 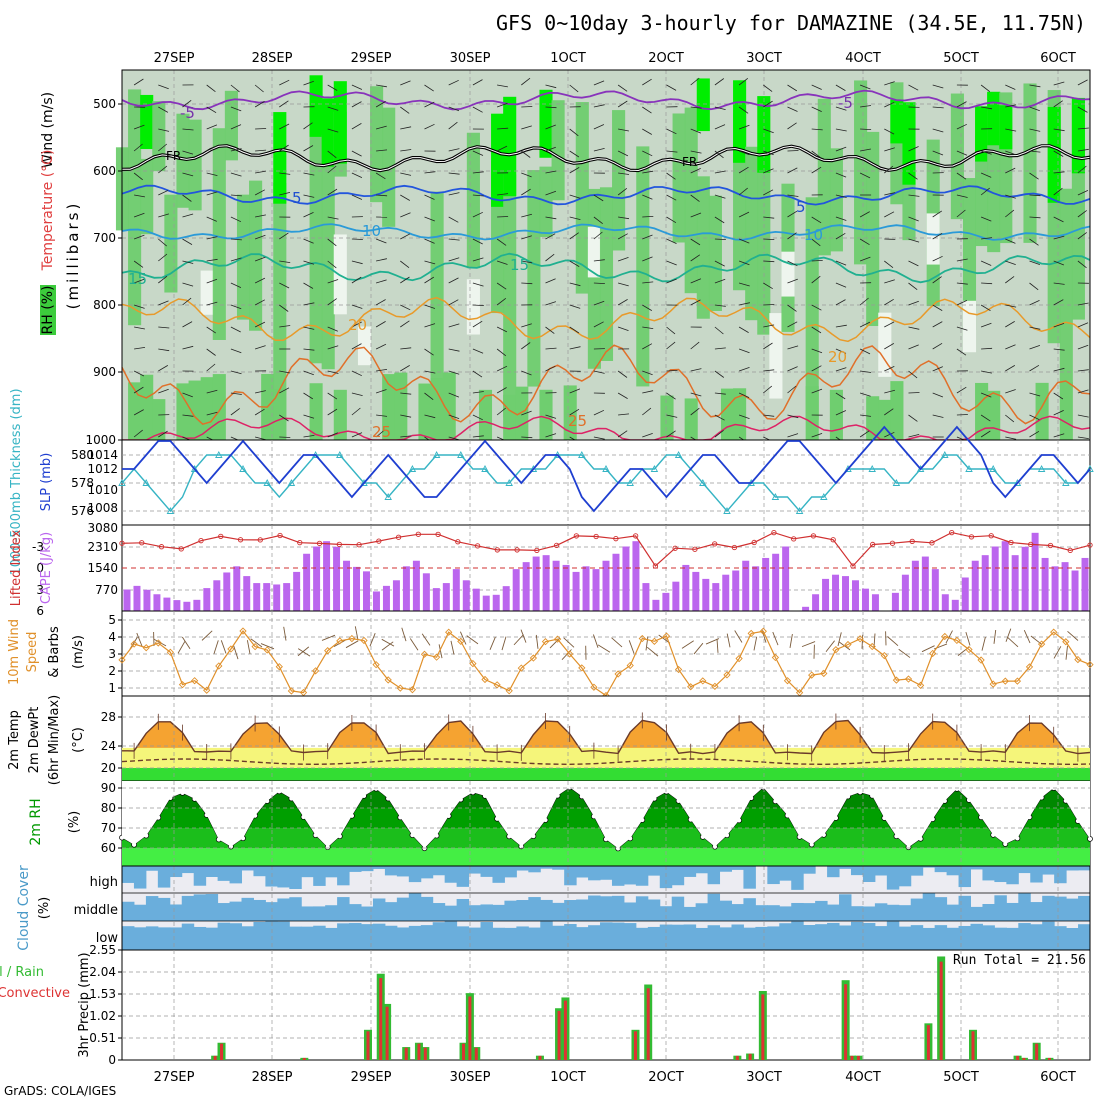 I want to click on isotherm-label-m5: -5, so click(x=187, y=113).